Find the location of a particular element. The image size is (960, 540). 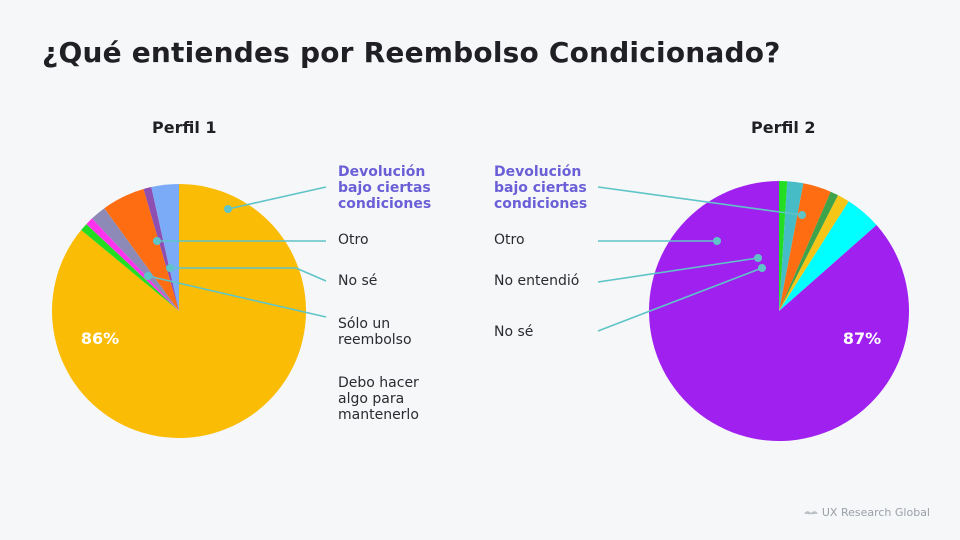

legend-label-solo-reembolso-1: Sólo un reembolso is located at coordinates (375, 332).